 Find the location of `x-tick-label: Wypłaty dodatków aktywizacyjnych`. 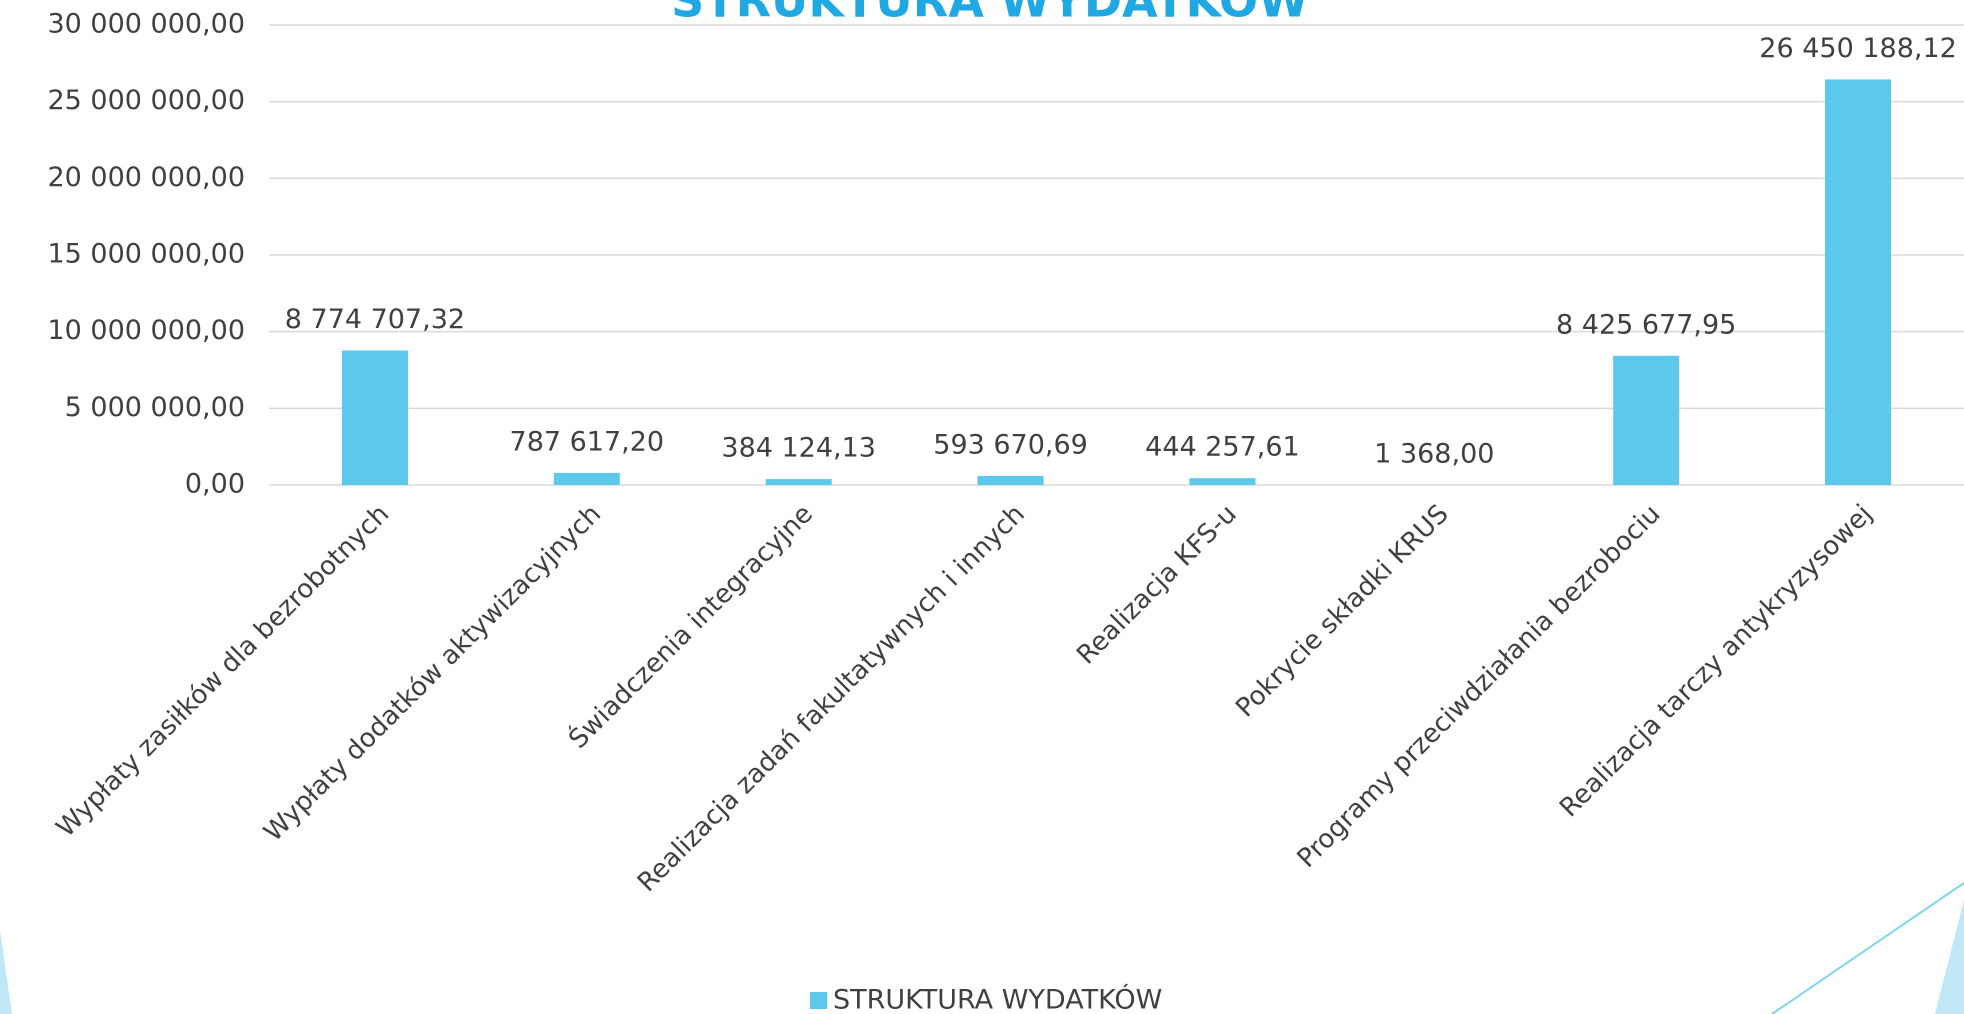

x-tick-label: Wypłaty dodatków aktywizacyjnych is located at coordinates (432, 673).